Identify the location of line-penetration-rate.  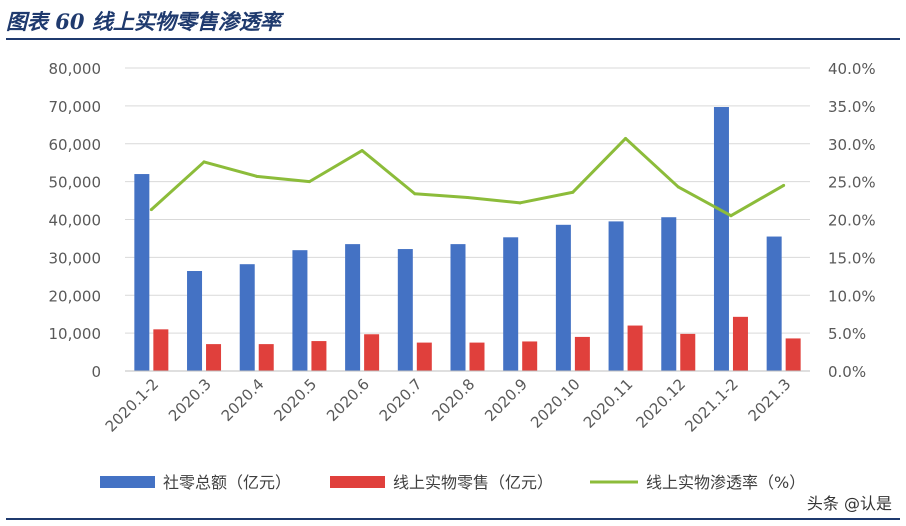
(467, 177).